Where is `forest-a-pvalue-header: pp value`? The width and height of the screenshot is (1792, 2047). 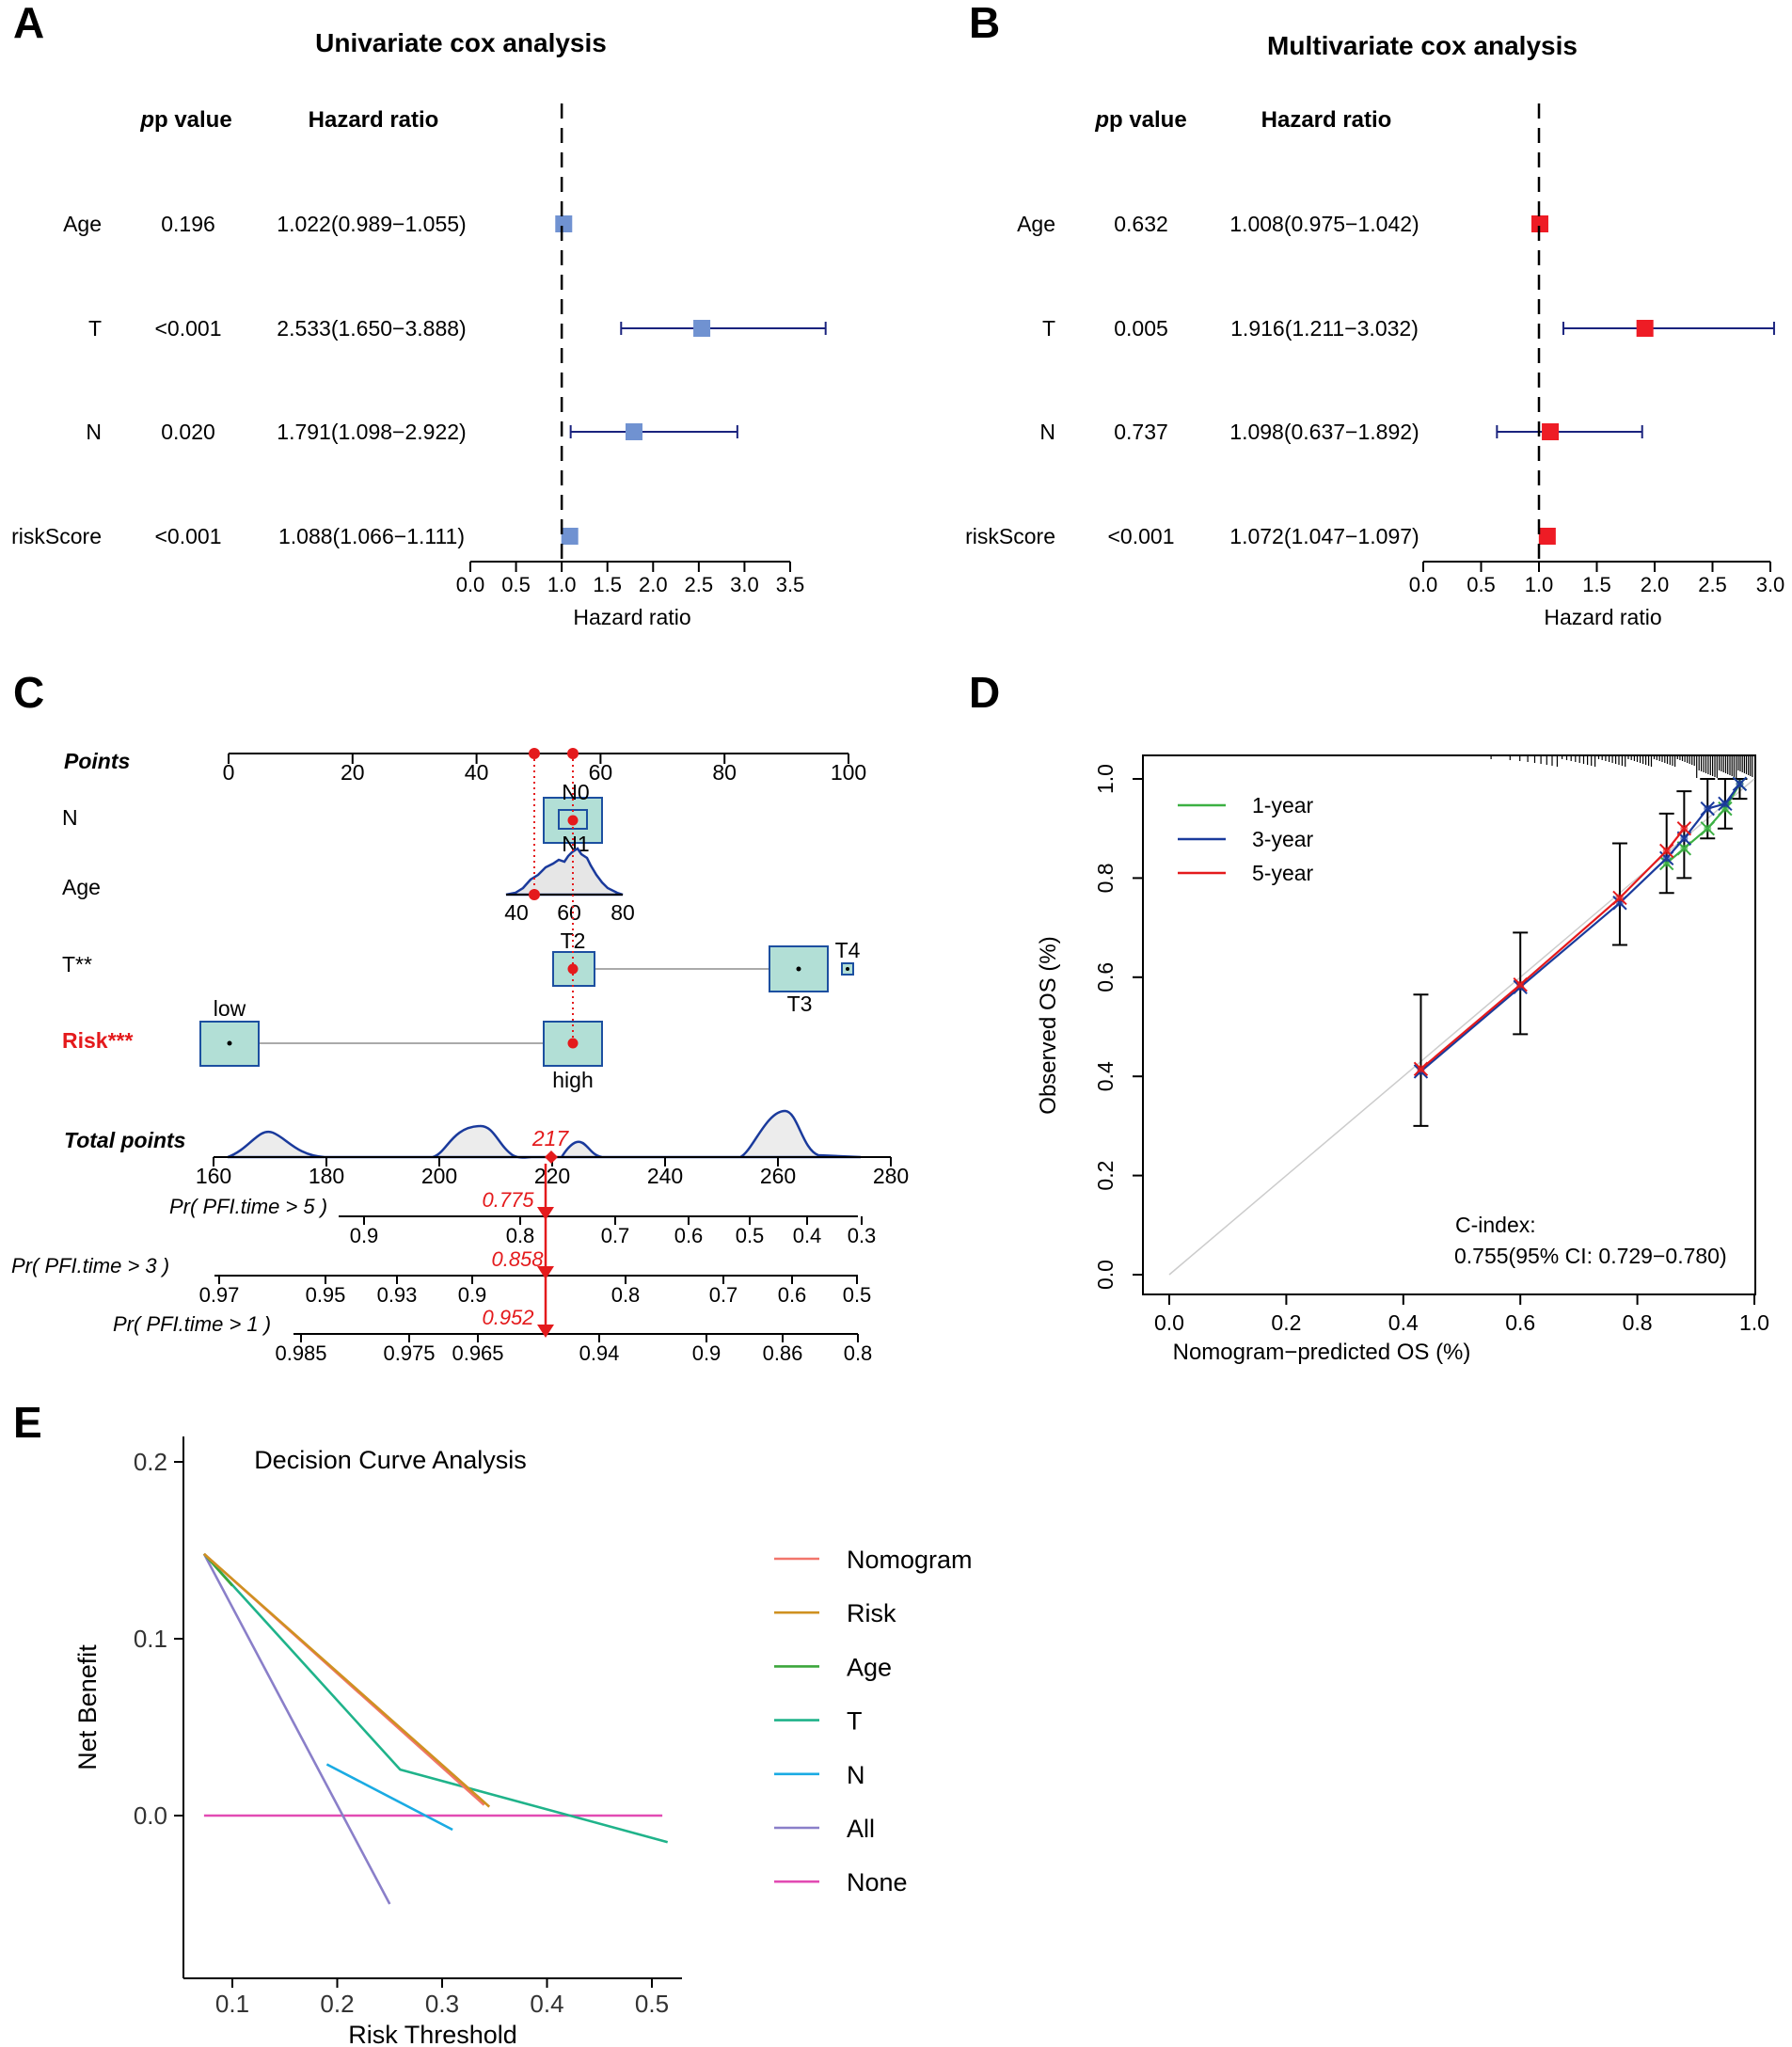 forest-a-pvalue-header: pp value is located at coordinates (185, 120).